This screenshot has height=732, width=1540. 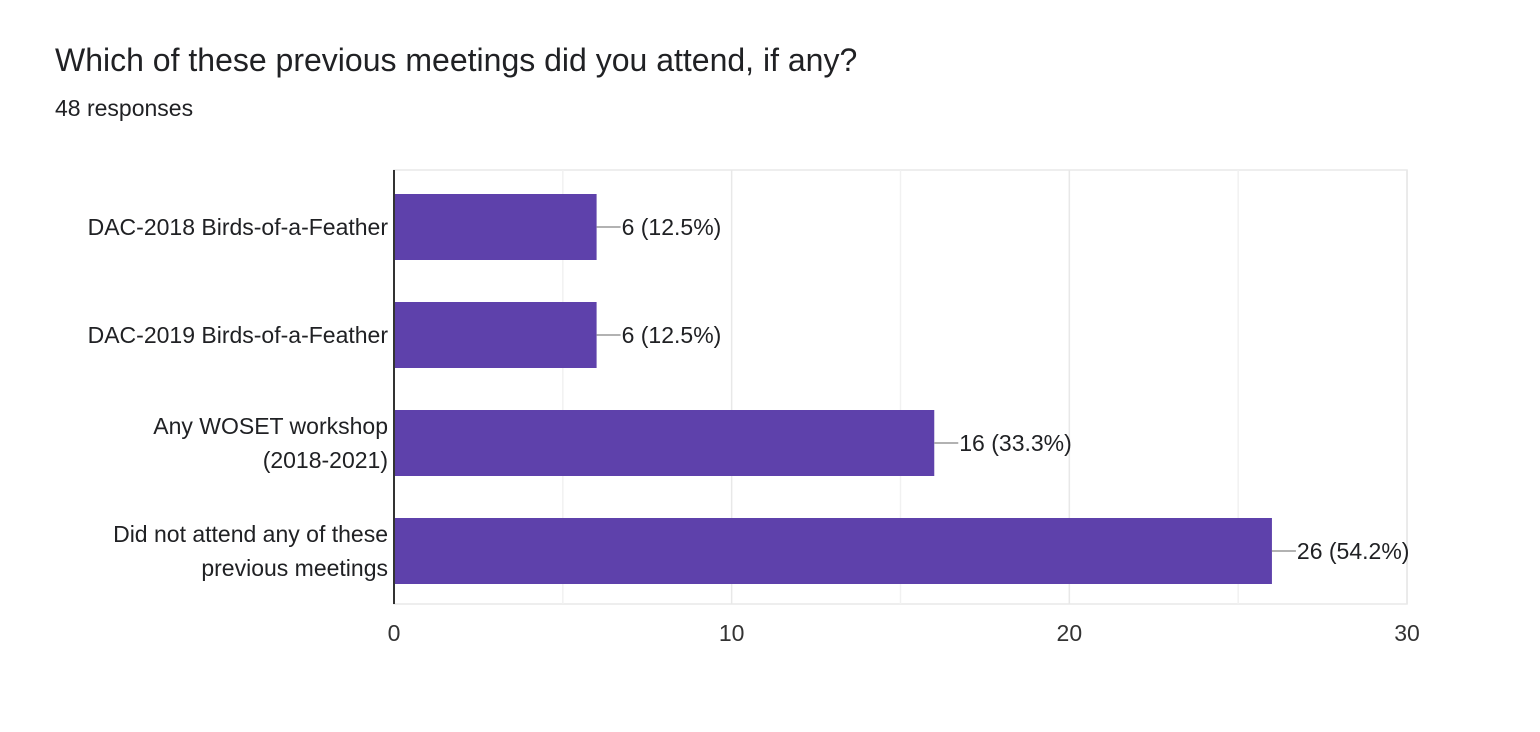 I want to click on x-tick-label: 30, so click(x=1407, y=633).